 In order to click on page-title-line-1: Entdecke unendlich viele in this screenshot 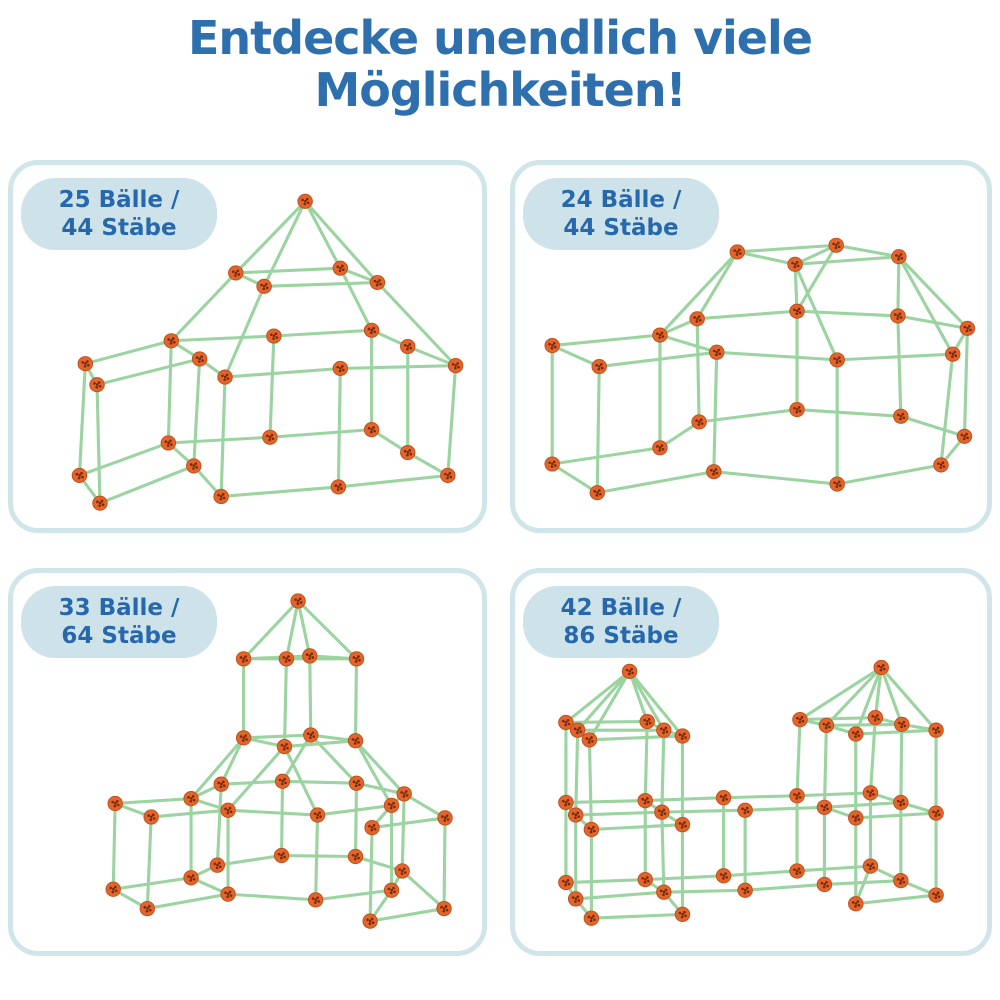, I will do `click(500, 38)`.